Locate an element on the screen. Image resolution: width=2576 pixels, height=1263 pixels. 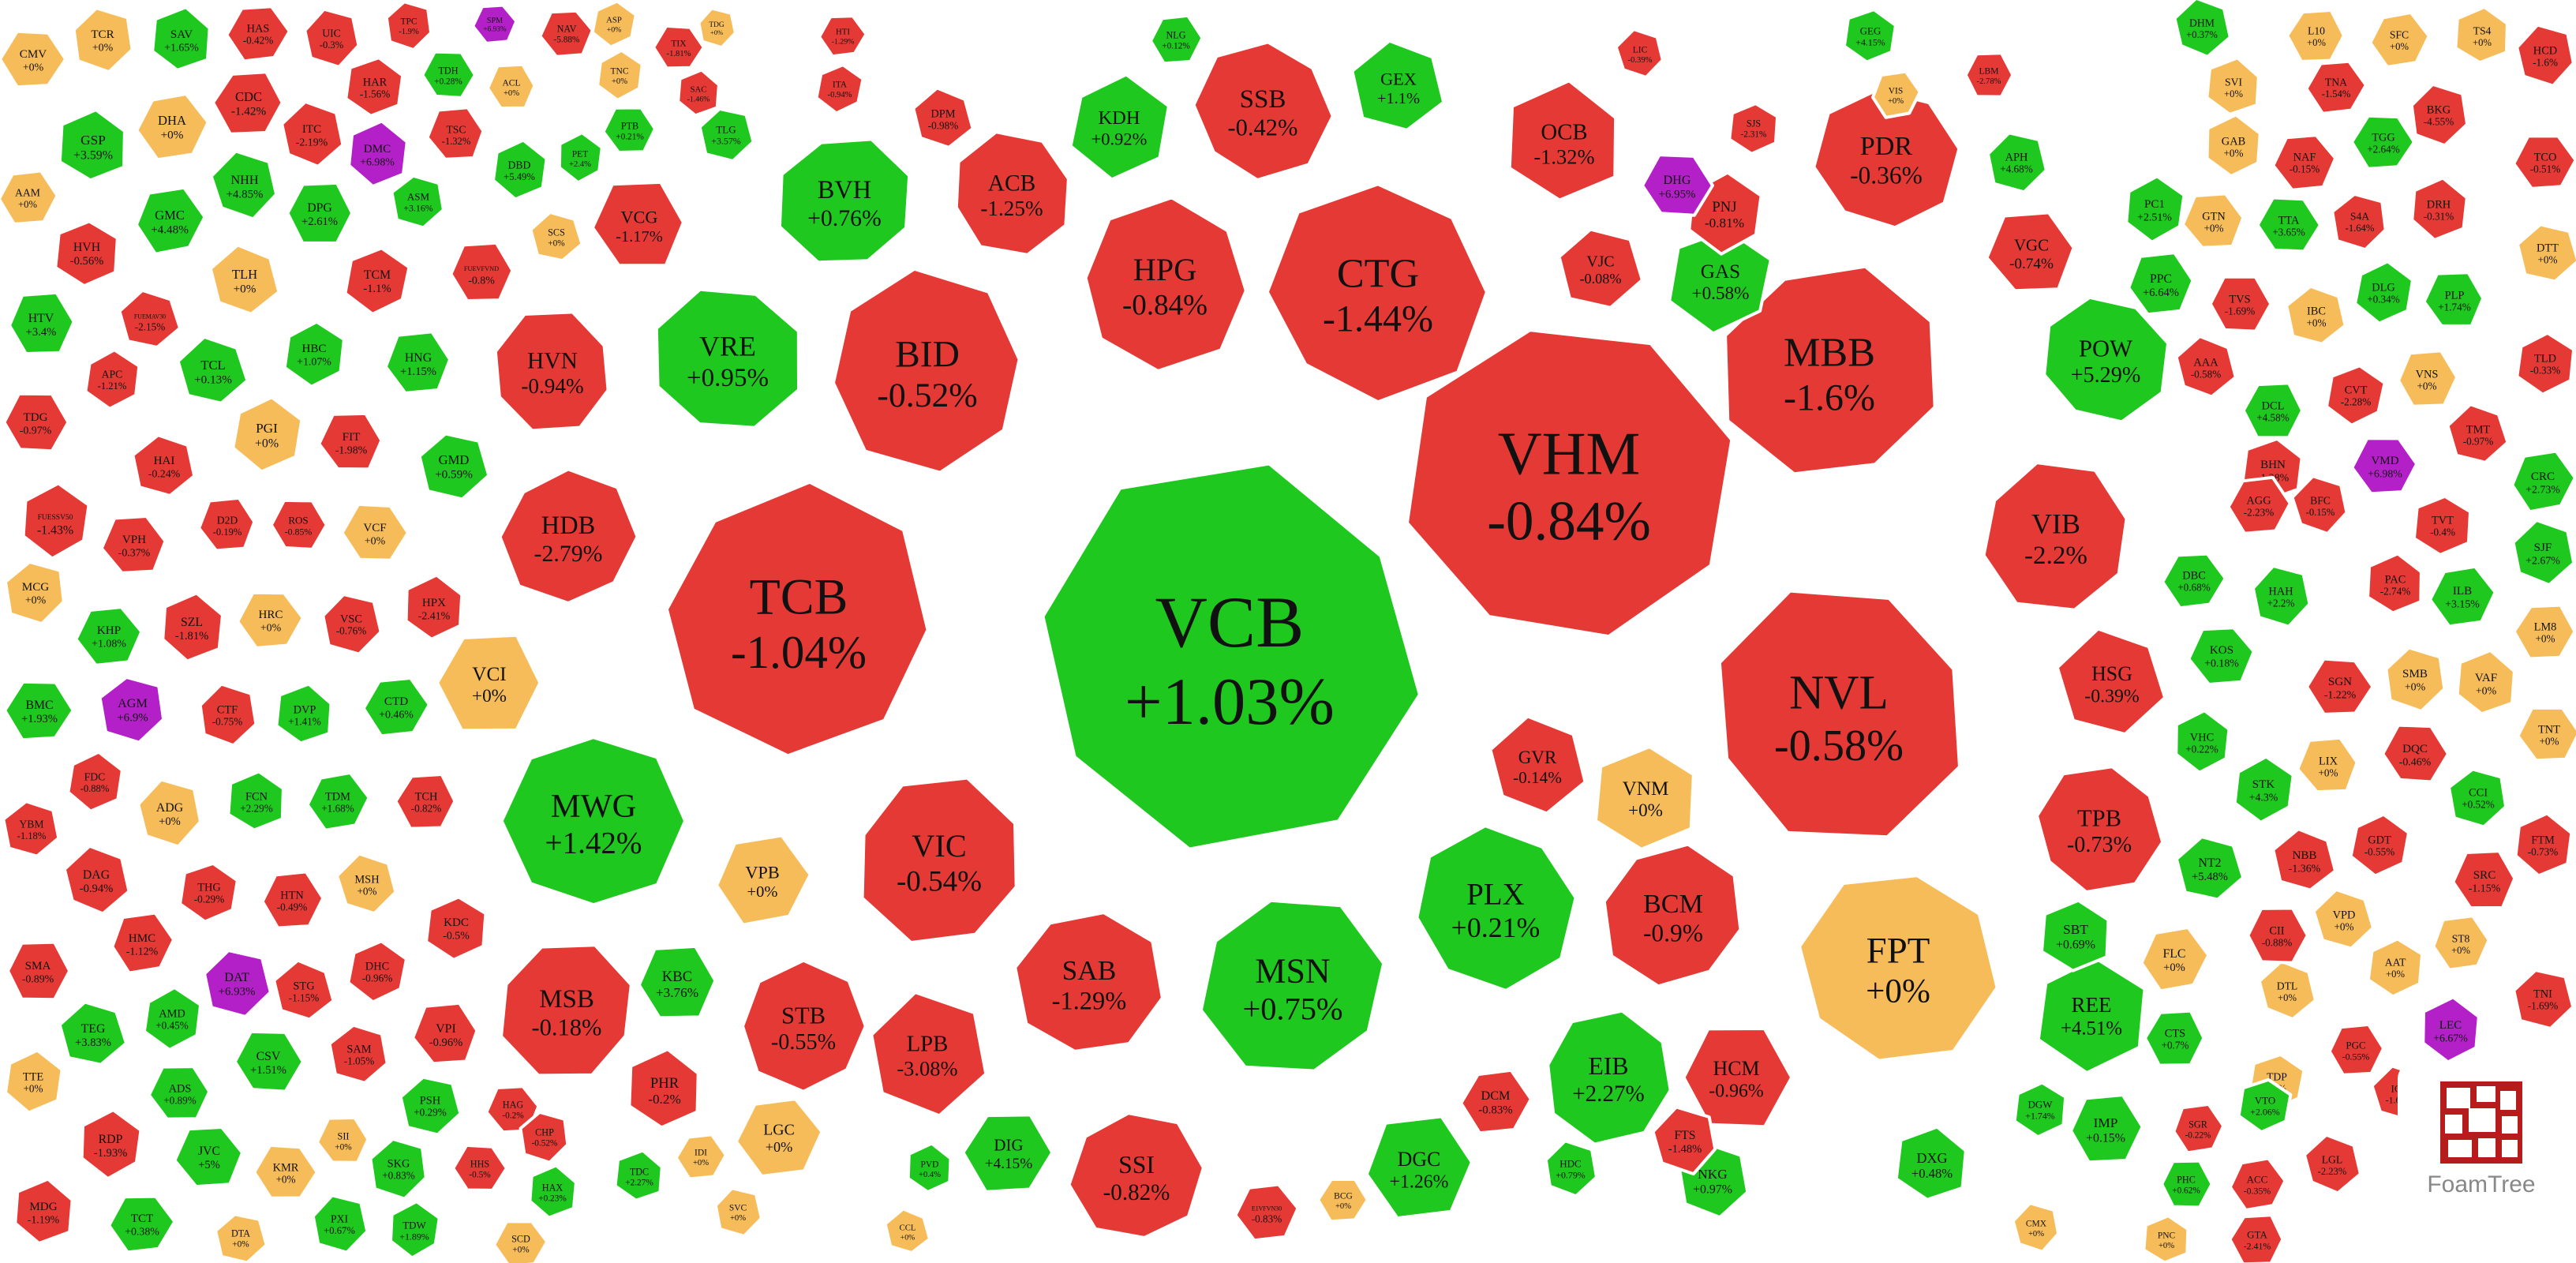
treemap-cell: VPI-0.96% is located at coordinates (445, 1033).